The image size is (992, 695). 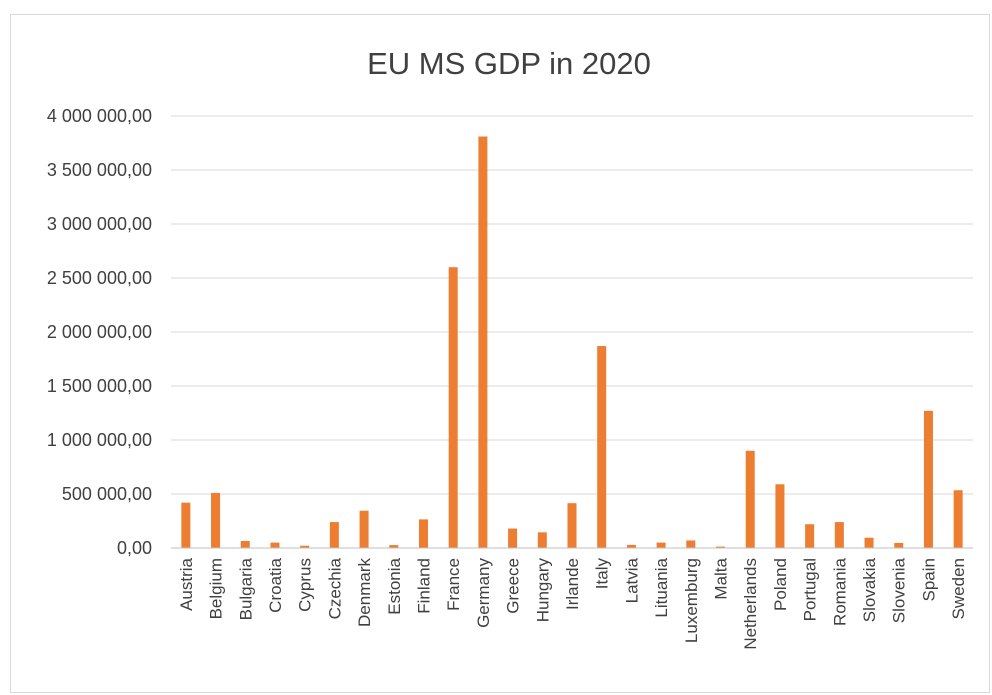 What do you see at coordinates (780, 584) in the screenshot?
I see `x-tick-label: Poland` at bounding box center [780, 584].